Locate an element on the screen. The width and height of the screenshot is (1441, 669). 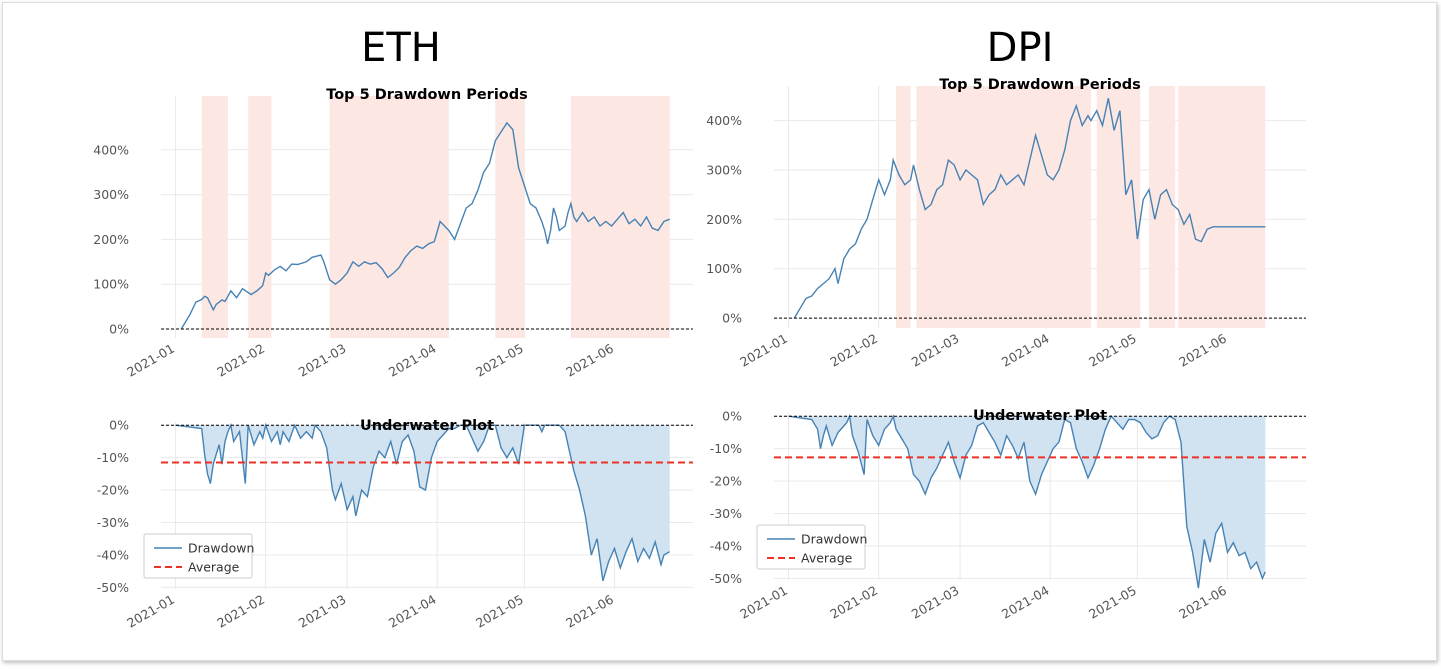
chart-suptitle: DPI is located at coordinates (1020, 48).